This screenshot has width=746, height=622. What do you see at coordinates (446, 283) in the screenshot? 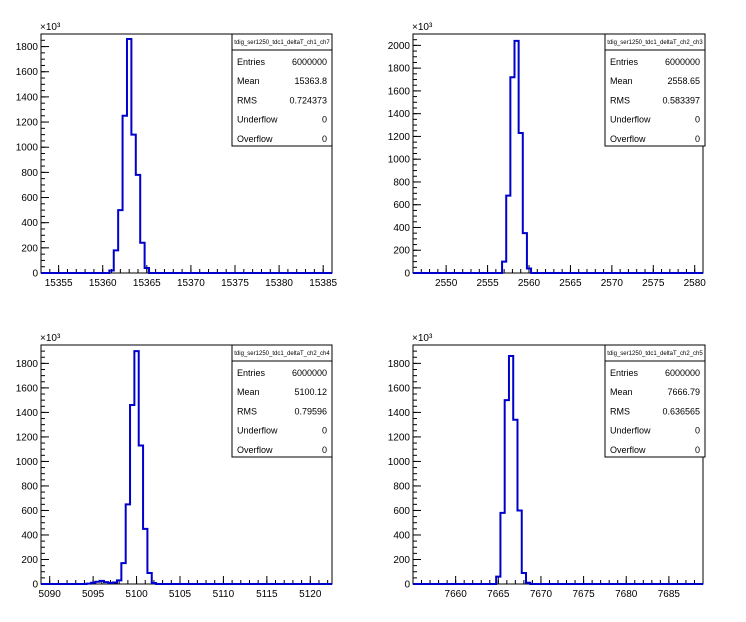
I see `x-tick-label: 2550` at bounding box center [446, 283].